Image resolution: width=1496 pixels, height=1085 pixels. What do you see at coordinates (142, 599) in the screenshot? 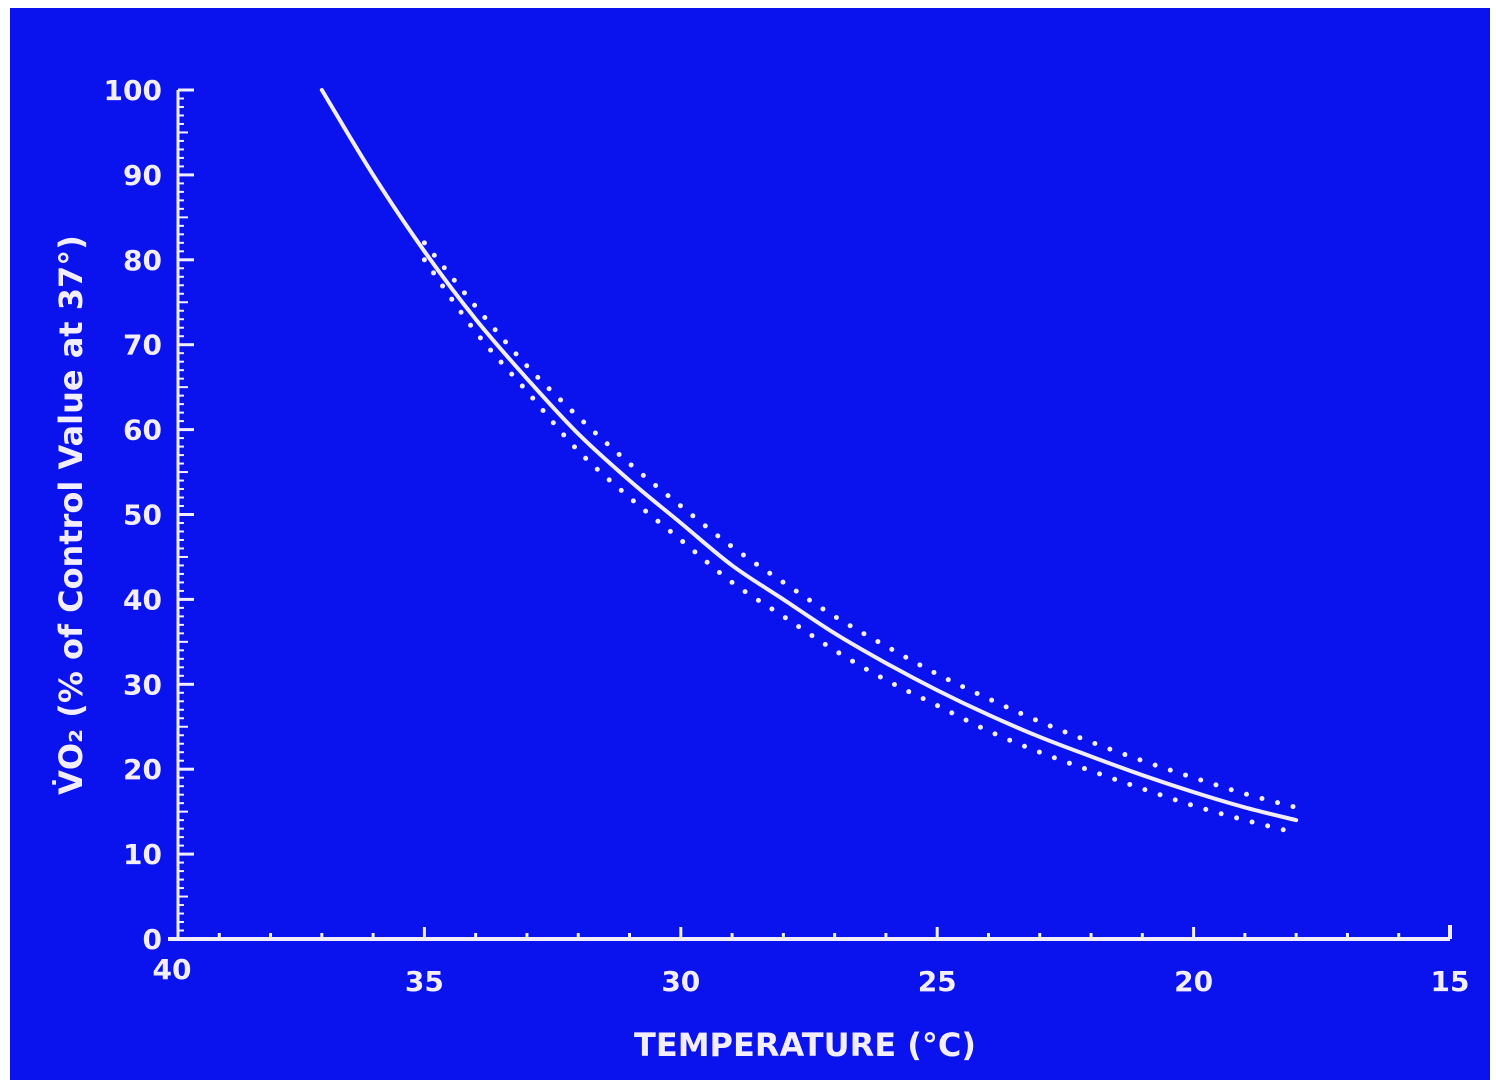
I see `y-tick-label: 40` at bounding box center [142, 599].